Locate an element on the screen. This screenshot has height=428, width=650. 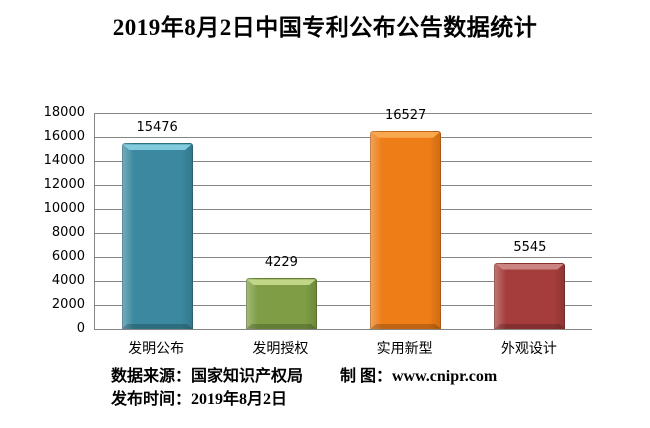
bar-value-label: 4229 is located at coordinates (281, 263).